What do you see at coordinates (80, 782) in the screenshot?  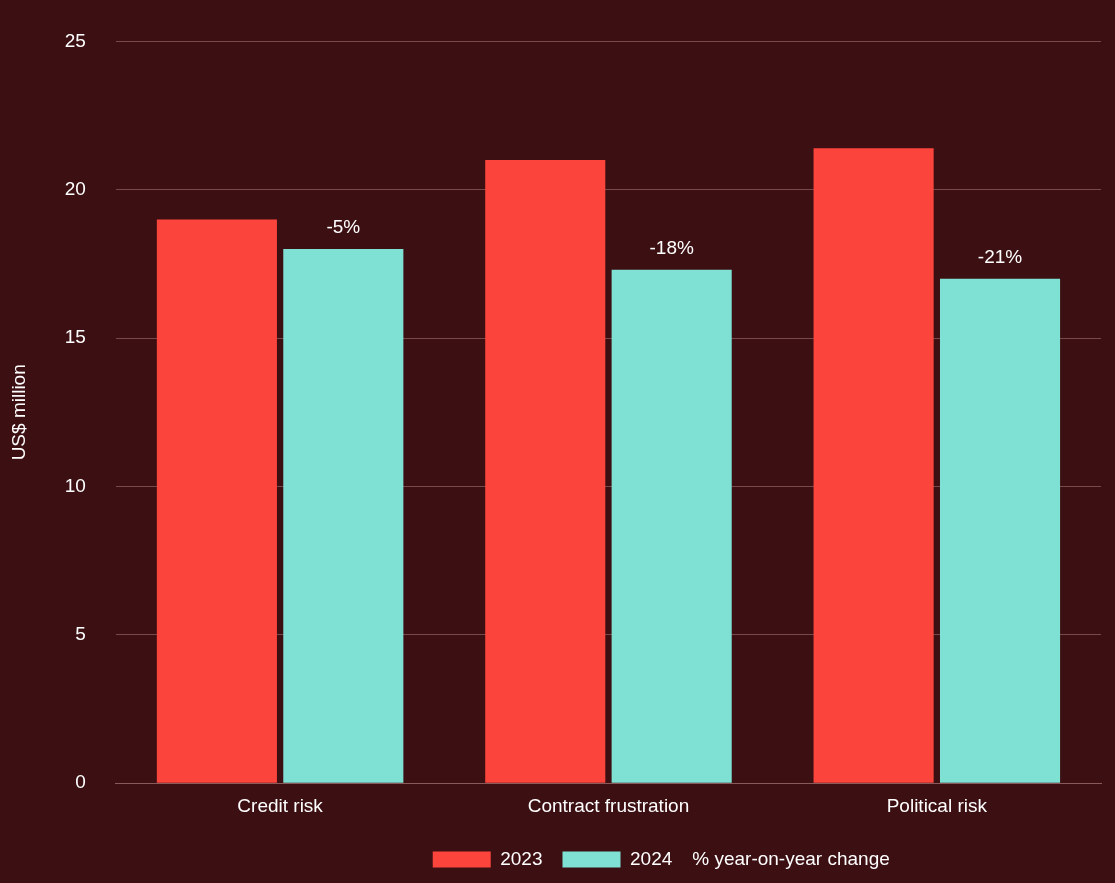 I see `y-tick-label: 0` at bounding box center [80, 782].